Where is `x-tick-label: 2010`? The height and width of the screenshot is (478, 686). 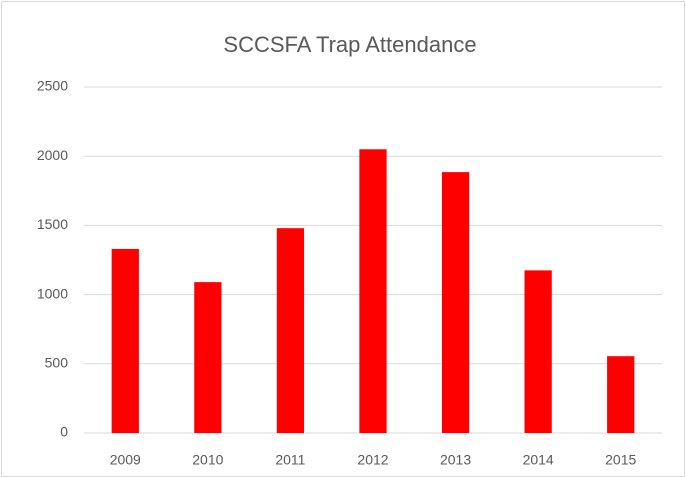 x-tick-label: 2010 is located at coordinates (207, 460).